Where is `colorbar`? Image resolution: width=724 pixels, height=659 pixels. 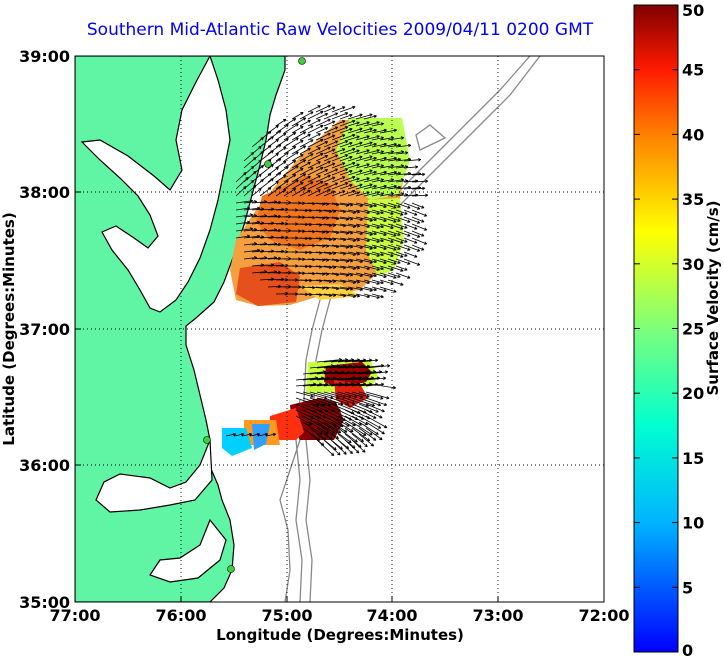
colorbar is located at coordinates (656, 328).